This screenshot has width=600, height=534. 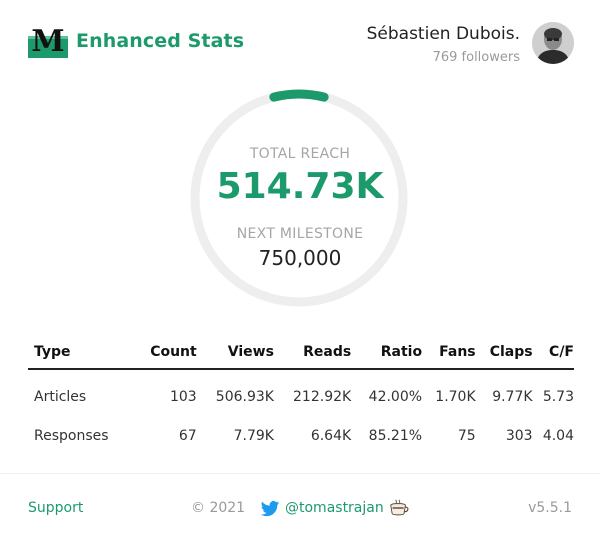 I want to click on total-reach-value: 514.73K, so click(x=300, y=186).